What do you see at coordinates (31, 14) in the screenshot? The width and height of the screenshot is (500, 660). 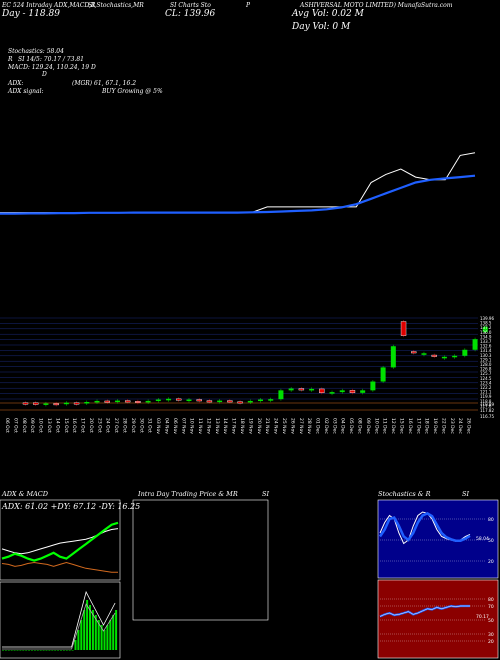 I see `day-change: Day - 118.89` at bounding box center [31, 14].